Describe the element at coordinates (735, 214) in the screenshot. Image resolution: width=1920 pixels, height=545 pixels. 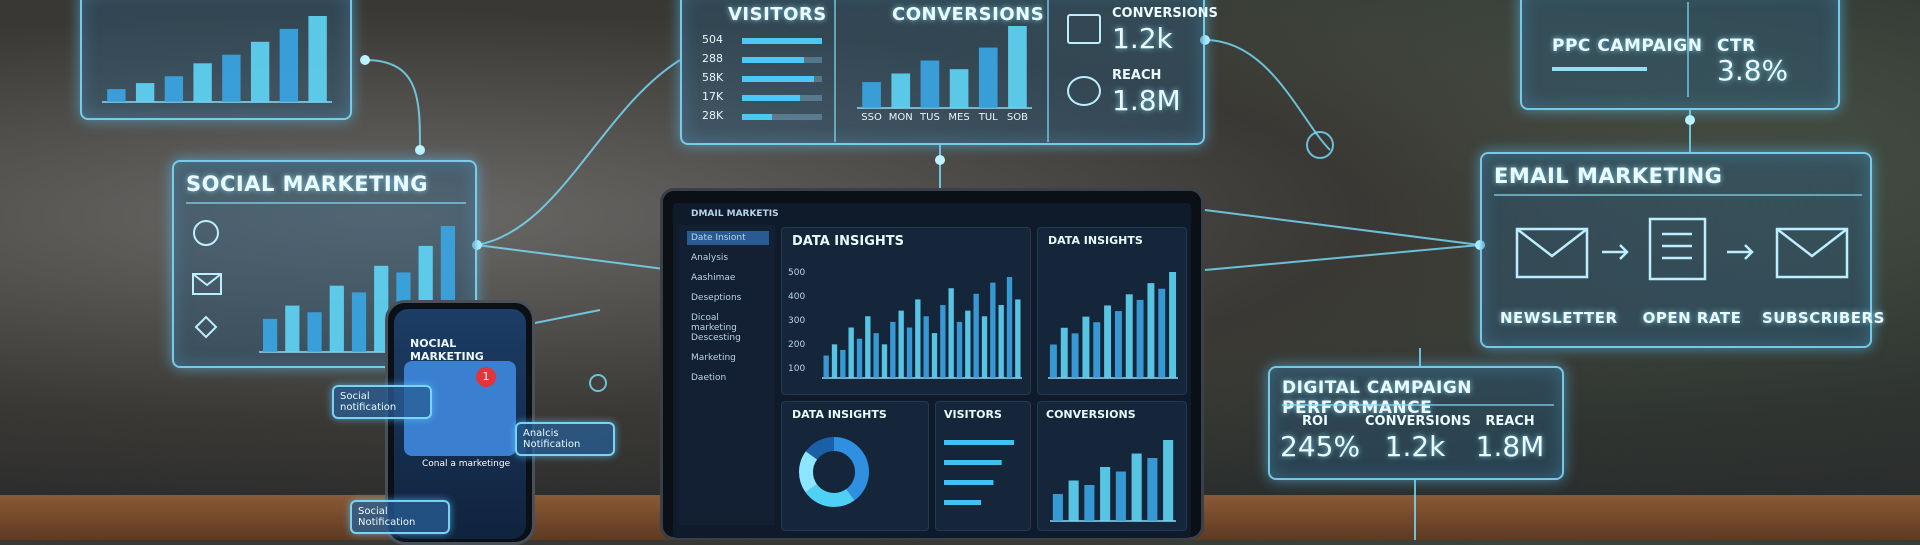
I see `app-title: DMAIL MARKETIS` at that location.